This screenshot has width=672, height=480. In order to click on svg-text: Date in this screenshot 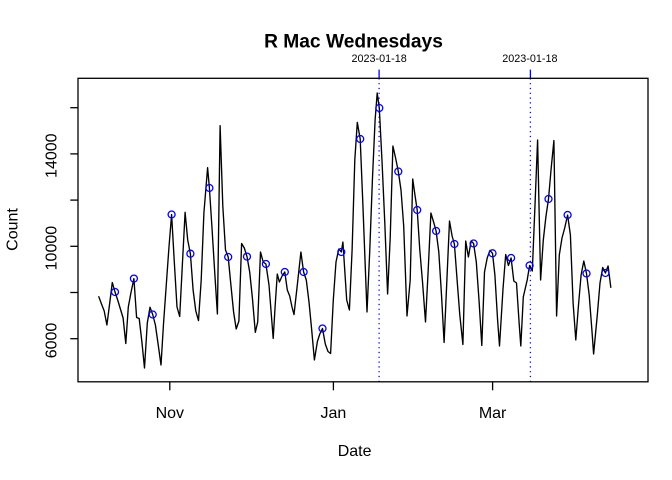, I will do `click(355, 451)`.